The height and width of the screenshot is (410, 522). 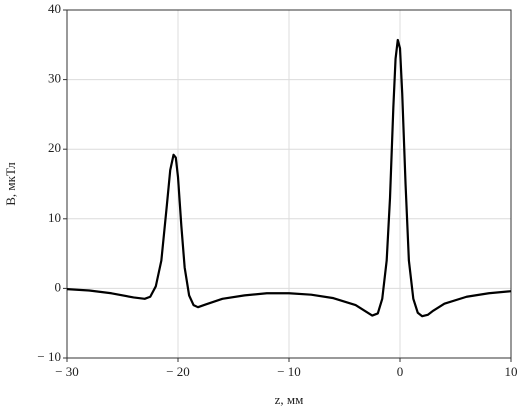 I want to click on y-tick-label: 40, so click(x=54, y=8).